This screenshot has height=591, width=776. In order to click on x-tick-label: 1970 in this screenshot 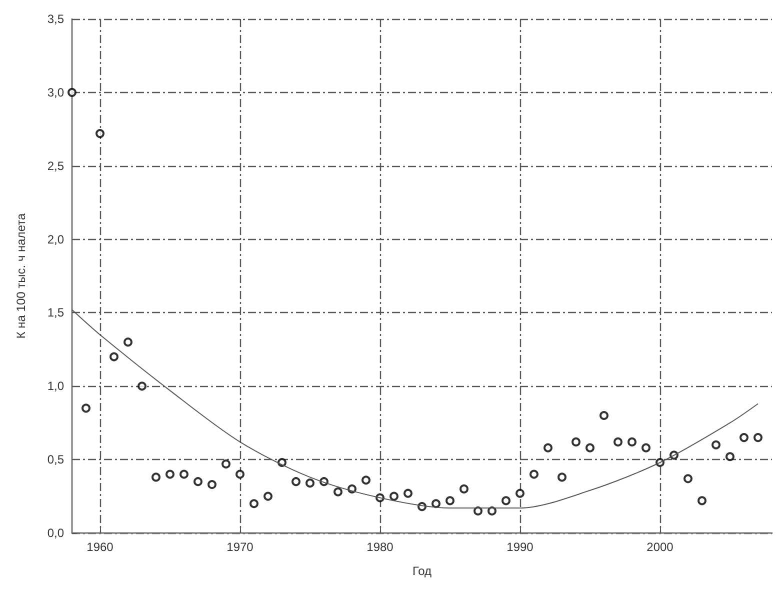, I will do `click(240, 547)`.